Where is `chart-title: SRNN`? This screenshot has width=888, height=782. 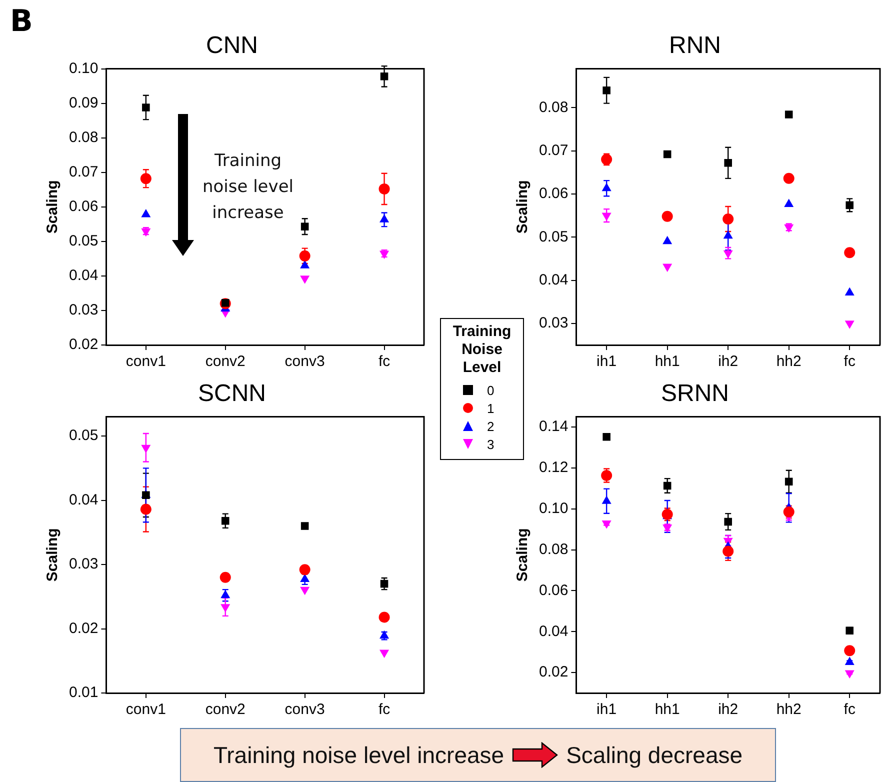
chart-title: SRNN is located at coordinates (695, 394).